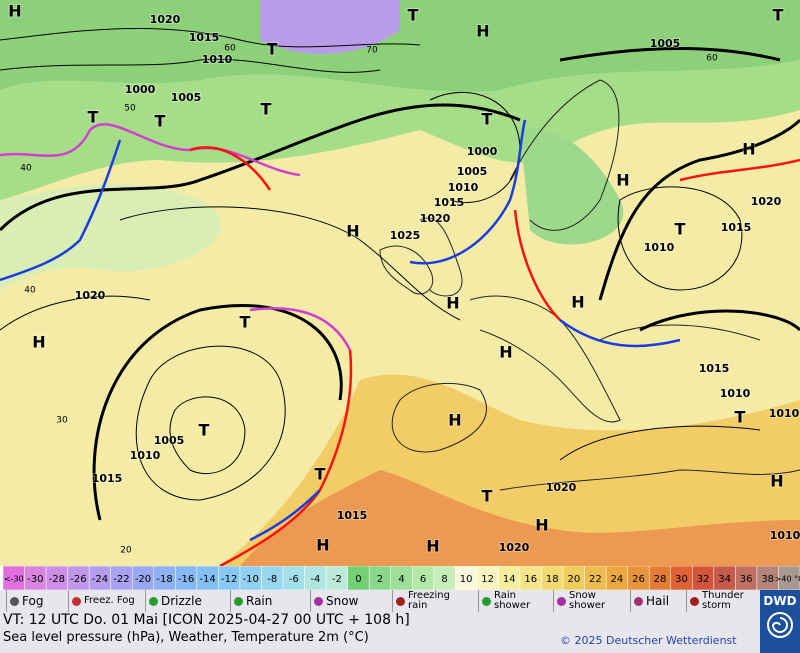 This screenshot has height=653, width=800. I want to click on copyright: © 2025 Deutscher Wetterdienst, so click(648, 640).